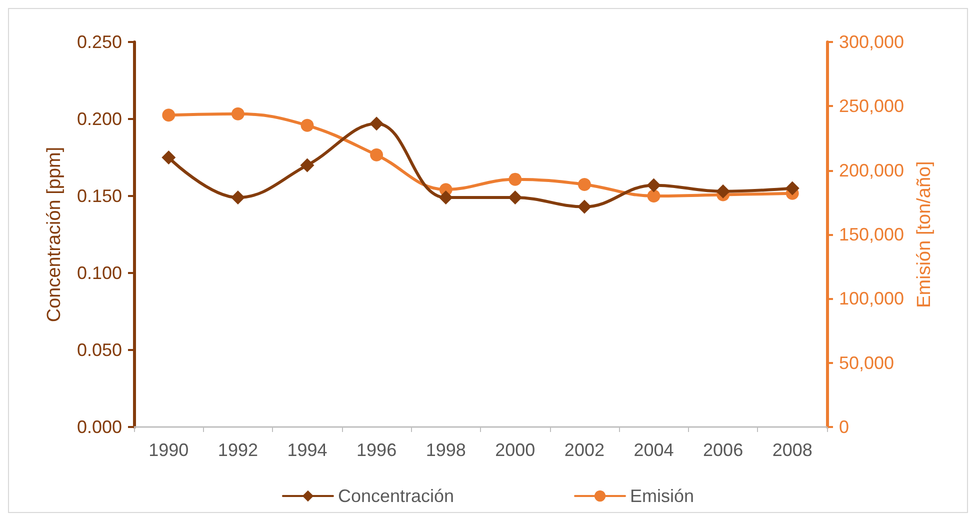  What do you see at coordinates (723, 450) in the screenshot?
I see `x-tick-label: 2006` at bounding box center [723, 450].